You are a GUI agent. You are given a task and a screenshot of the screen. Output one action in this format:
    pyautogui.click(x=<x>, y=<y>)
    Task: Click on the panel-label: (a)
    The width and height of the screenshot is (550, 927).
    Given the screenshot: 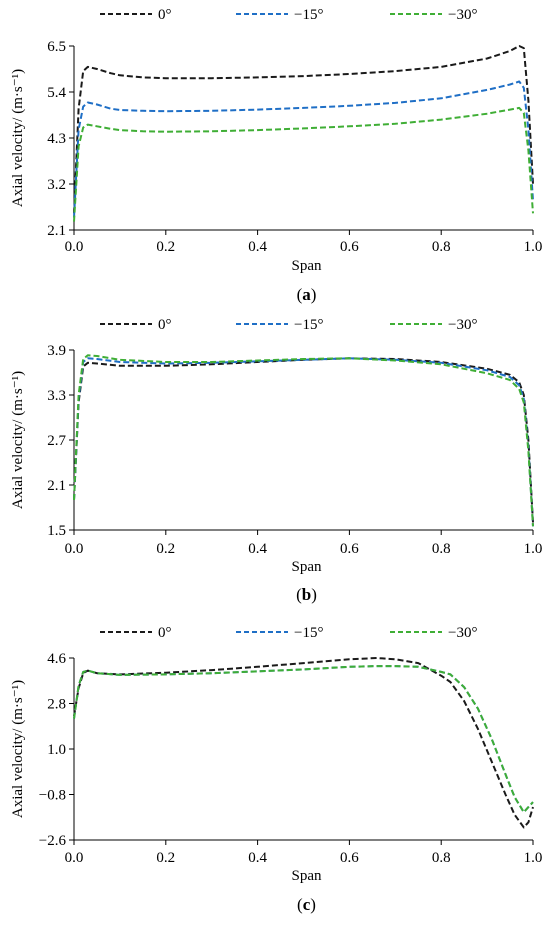 What is the action you would take?
    pyautogui.click(x=307, y=294)
    